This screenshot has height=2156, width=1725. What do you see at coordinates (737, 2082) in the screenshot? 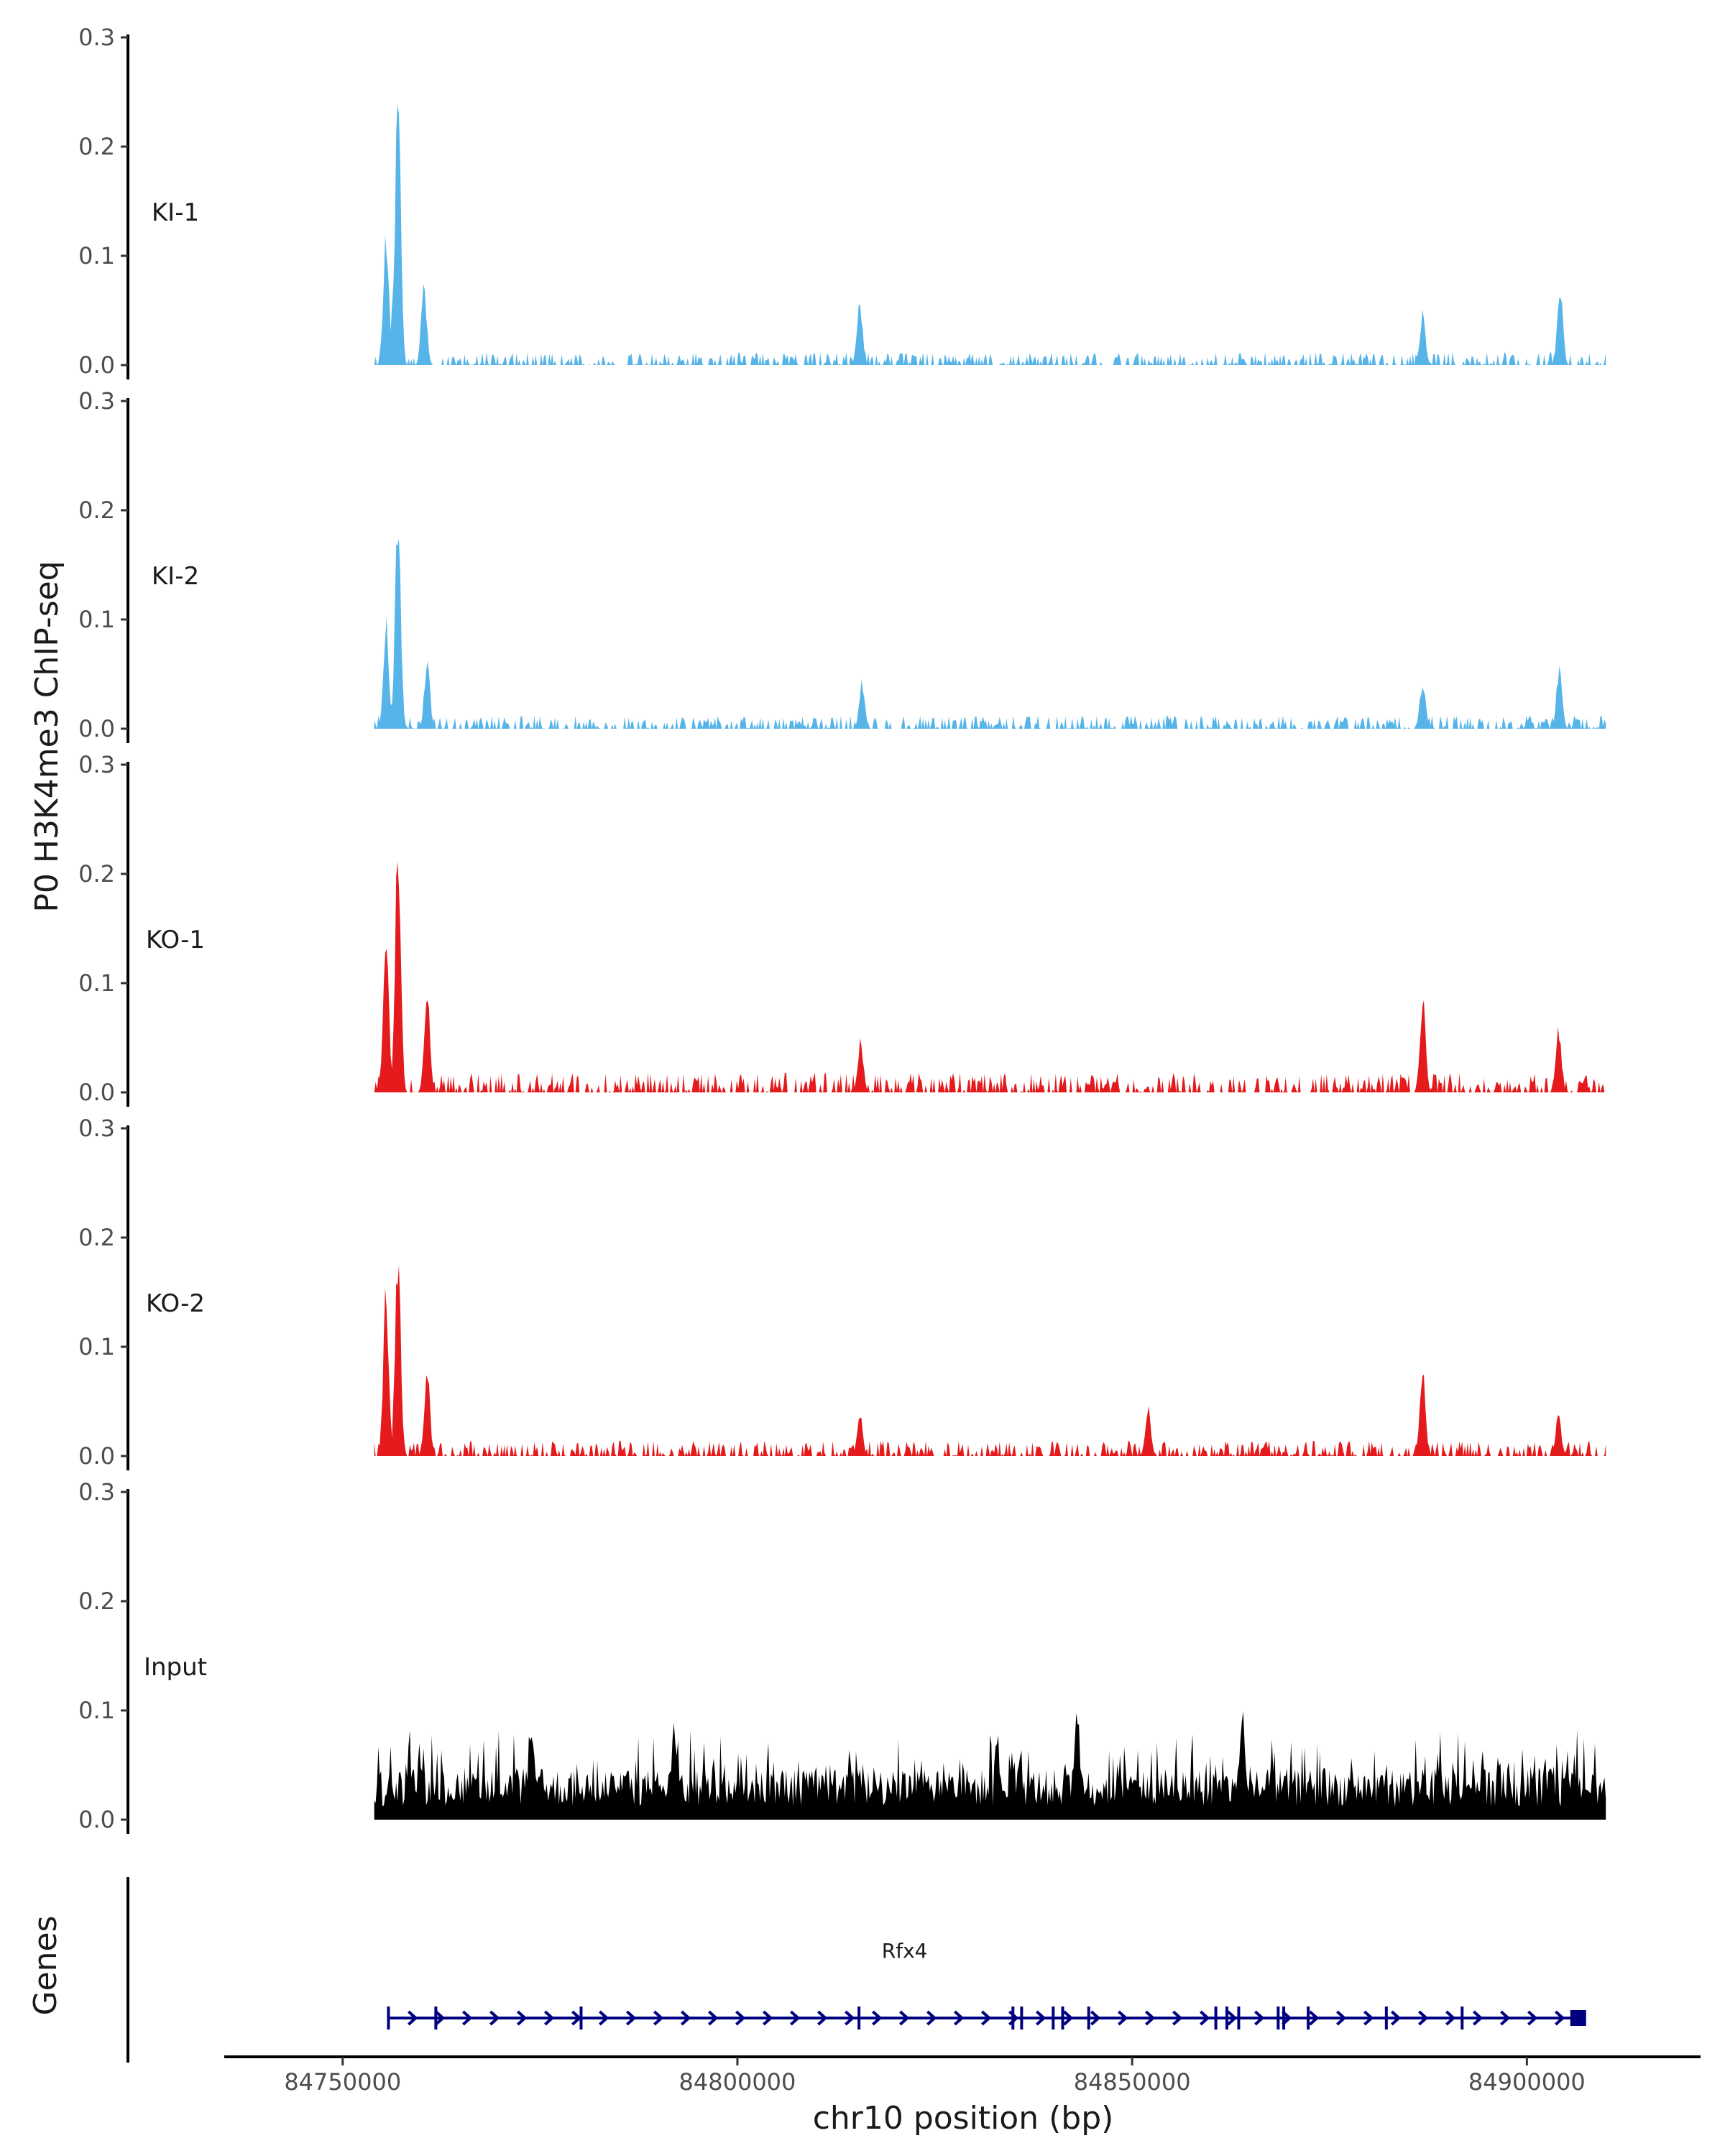
I see `x-tick-label: 84800000` at bounding box center [737, 2082].